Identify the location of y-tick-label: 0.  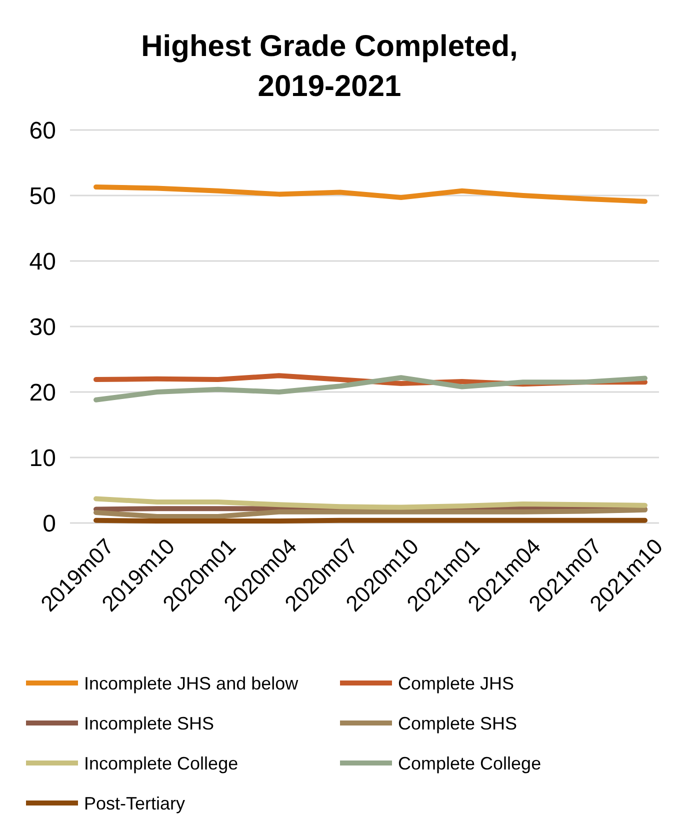
(49, 524).